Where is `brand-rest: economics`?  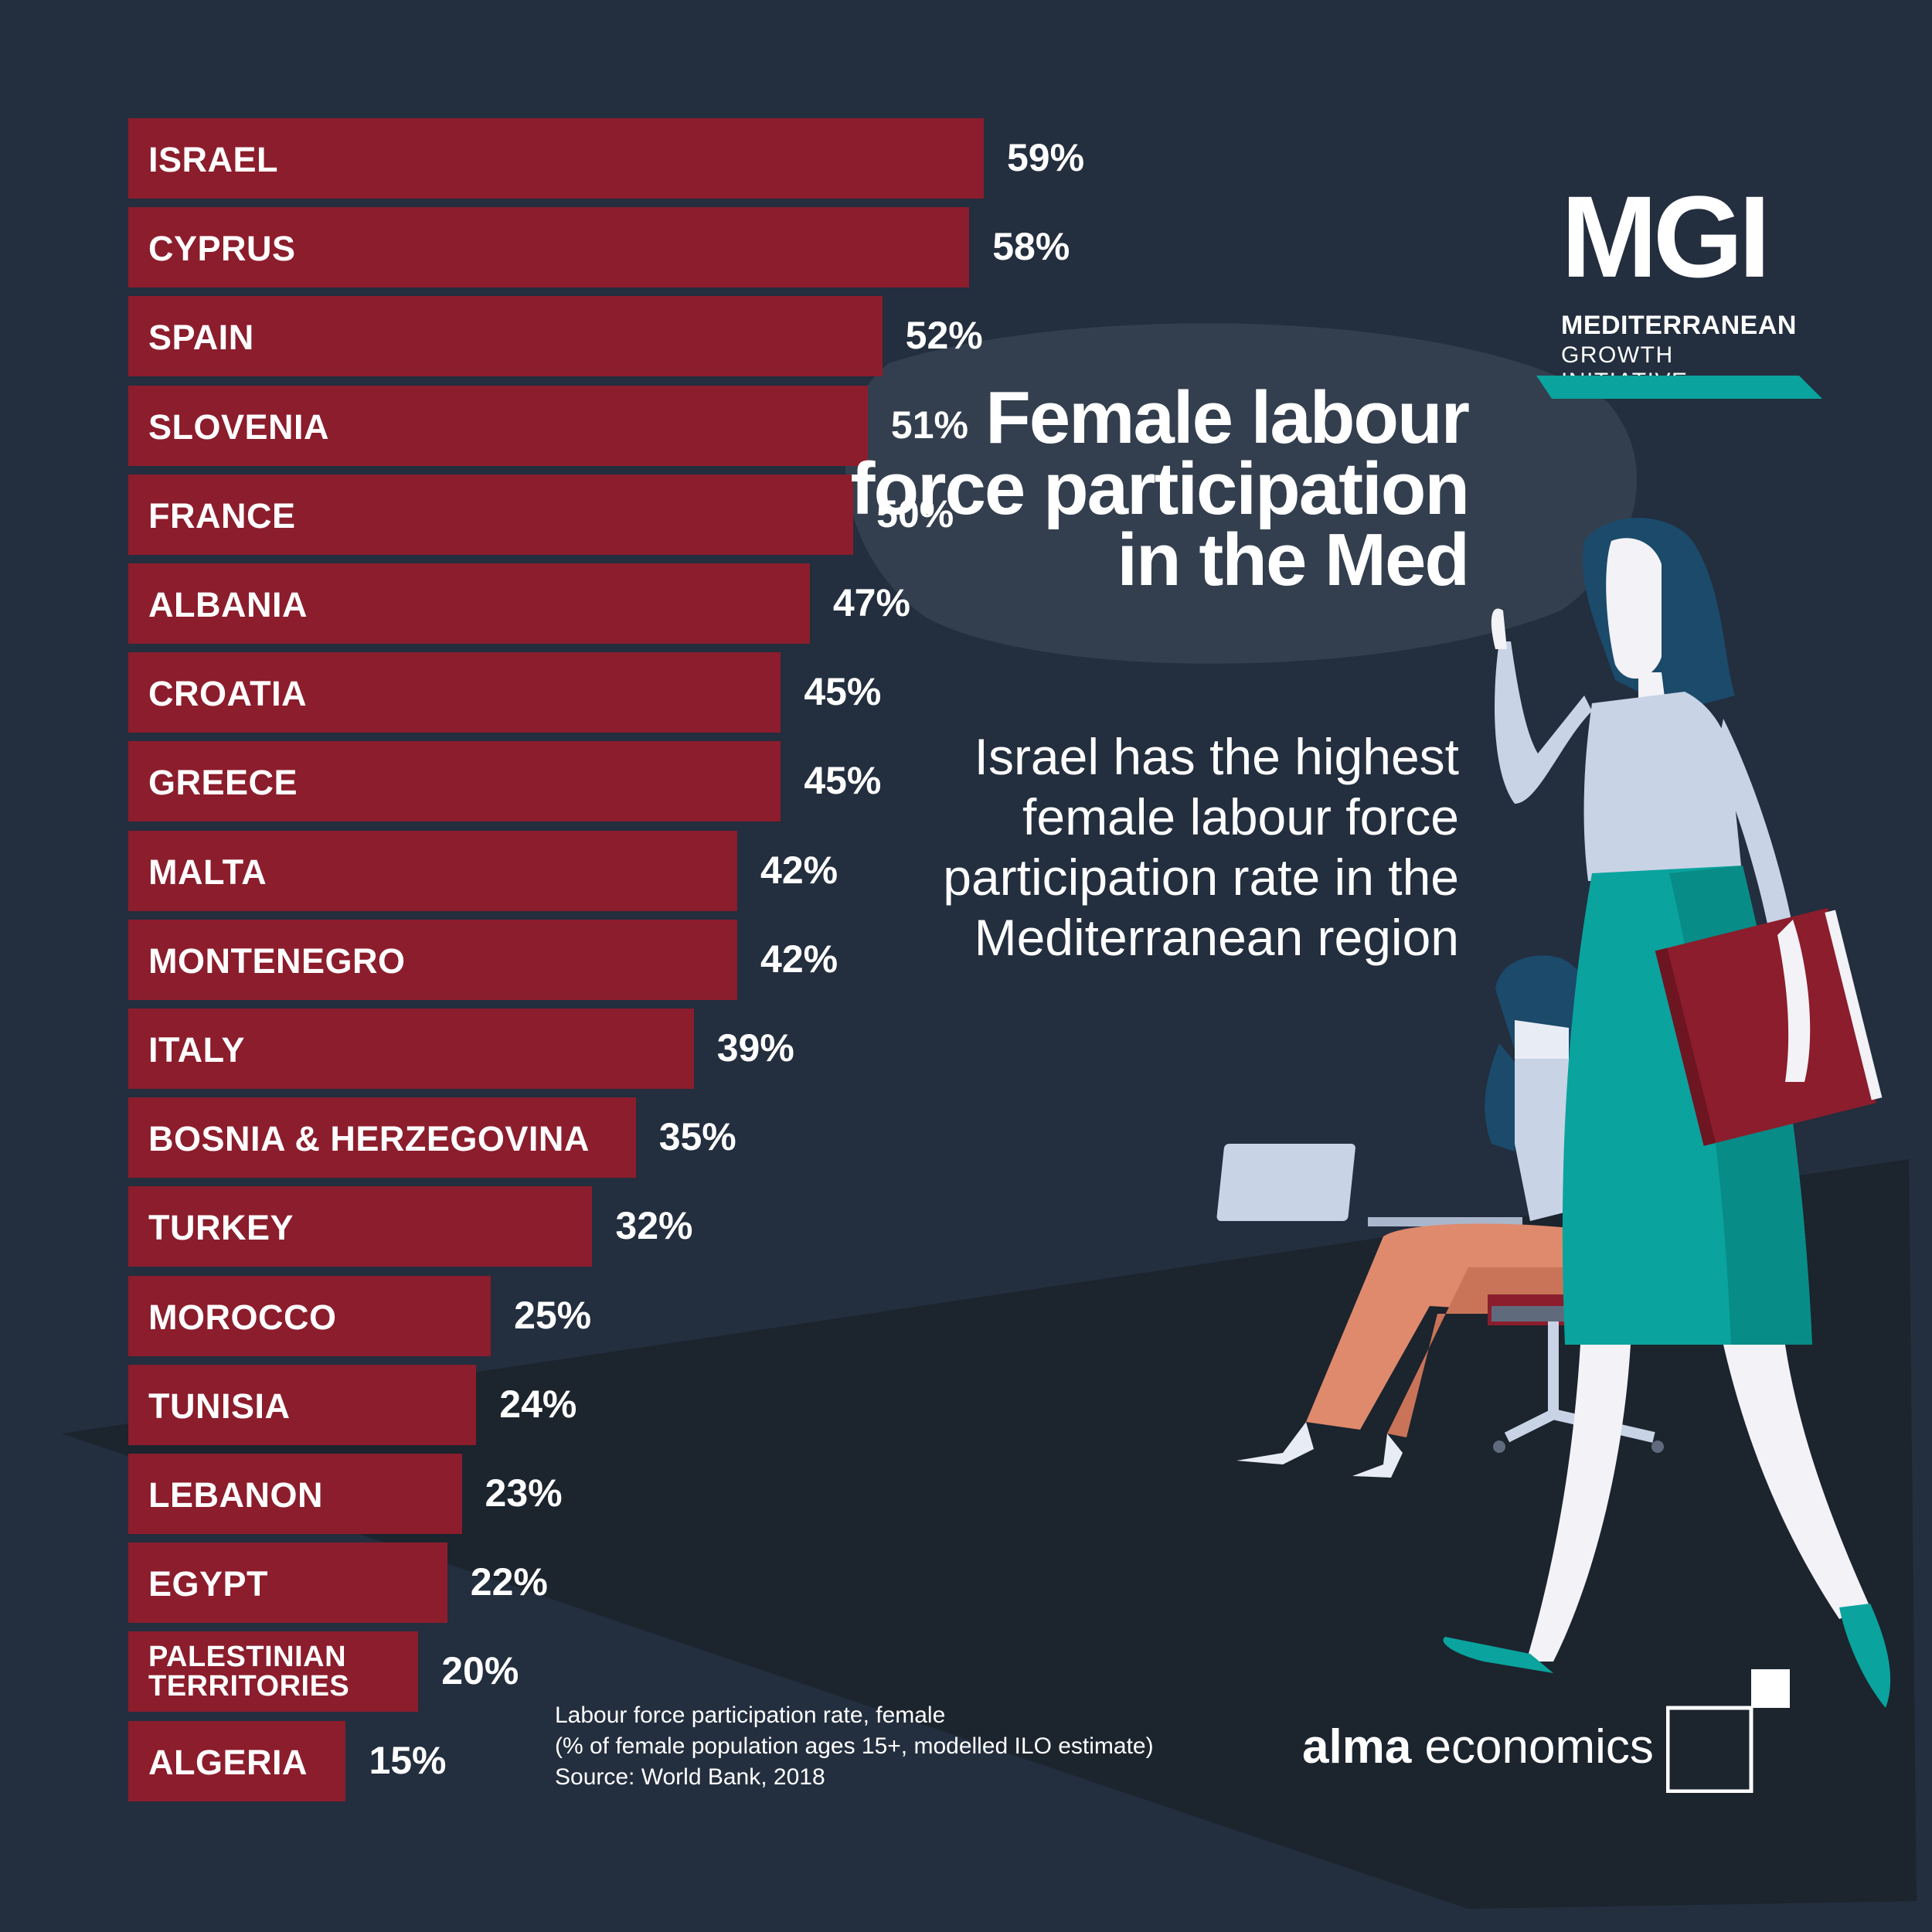 brand-rest: economics is located at coordinates (1532, 1747).